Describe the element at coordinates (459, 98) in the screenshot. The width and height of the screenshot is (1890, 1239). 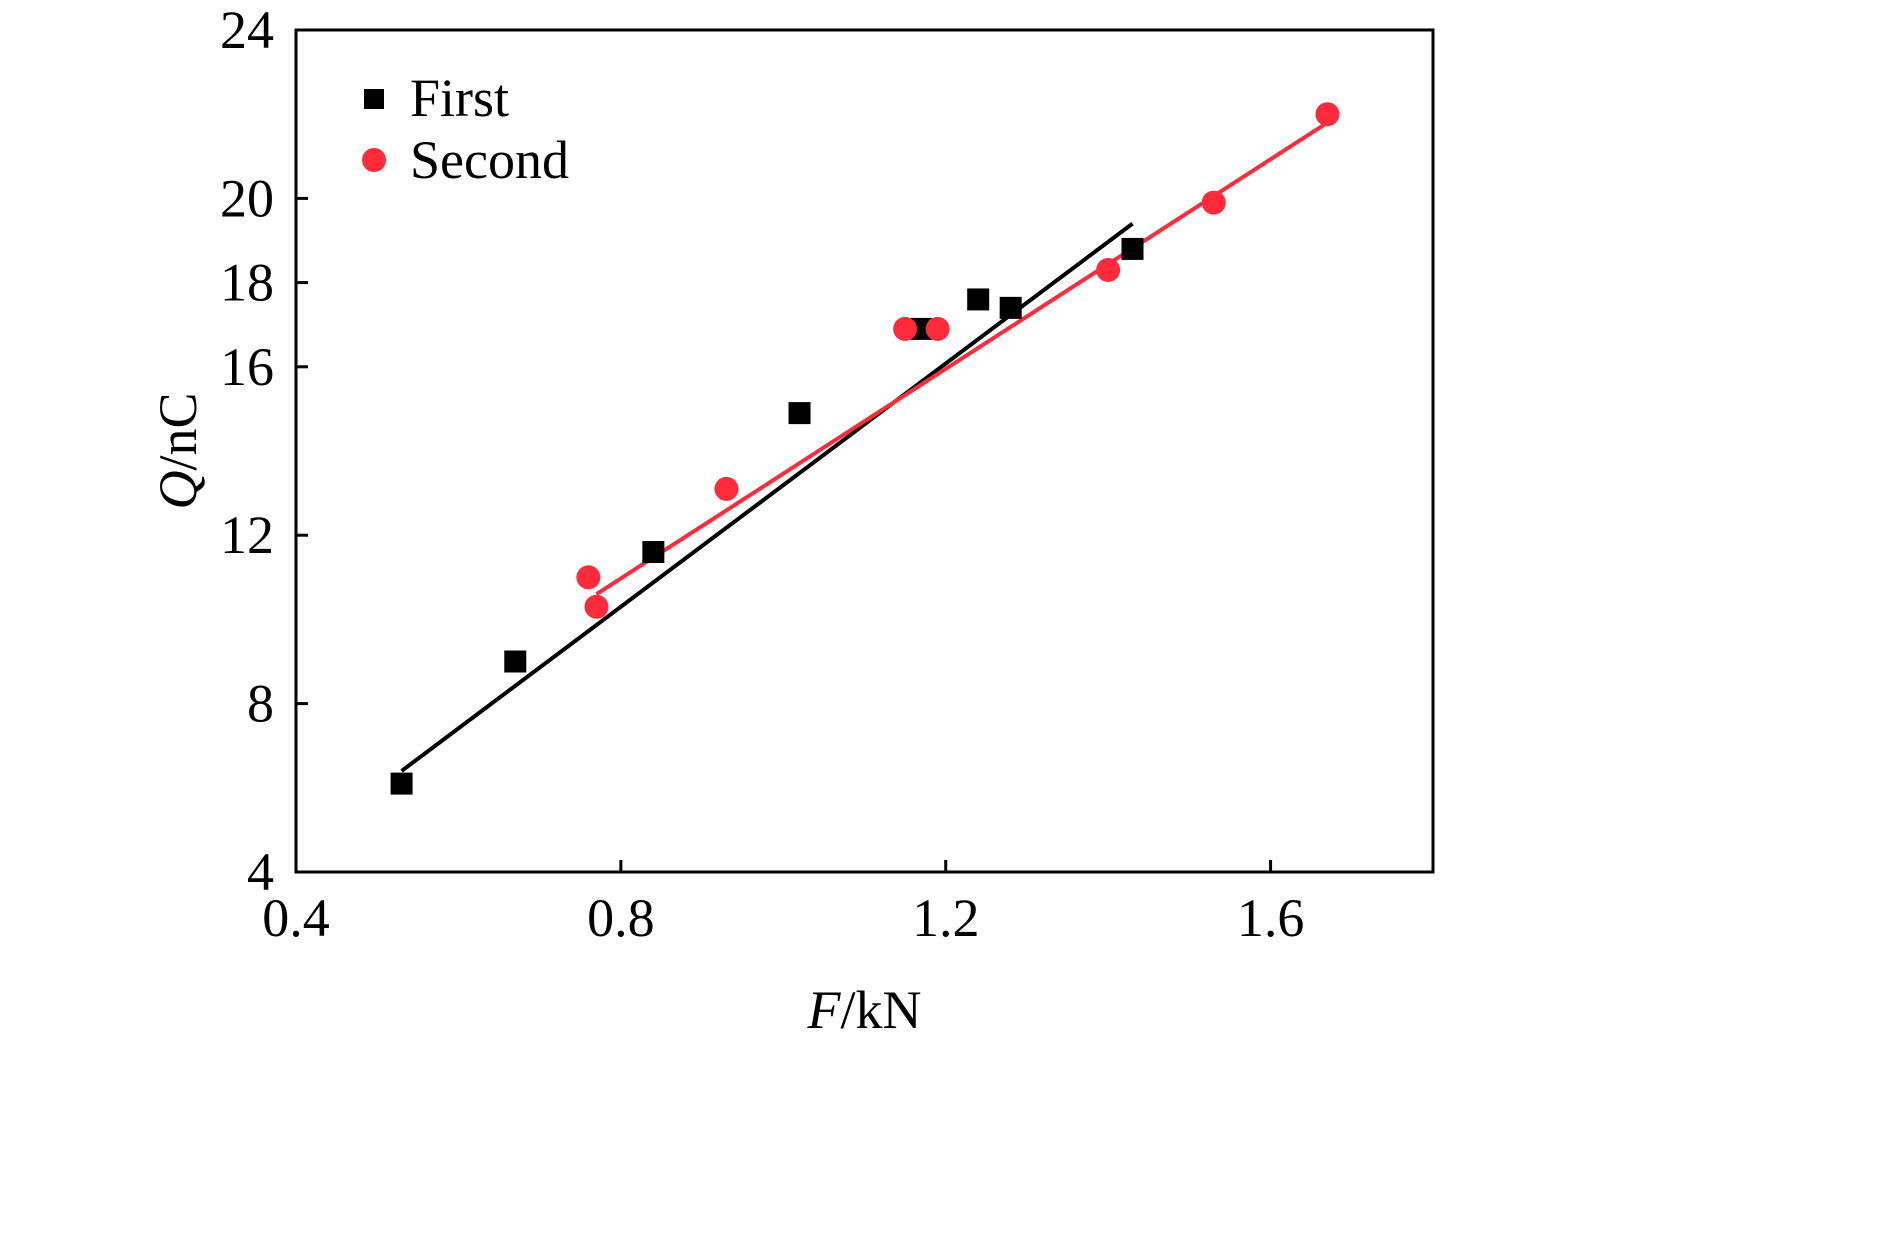
I see `legend-label-first: First` at that location.